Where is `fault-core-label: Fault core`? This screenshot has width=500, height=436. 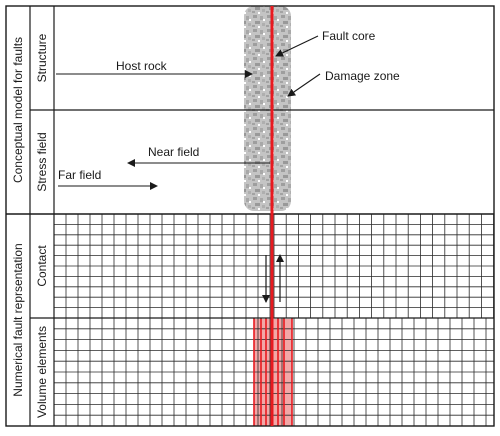
fault-core-label: Fault core is located at coordinates (349, 36).